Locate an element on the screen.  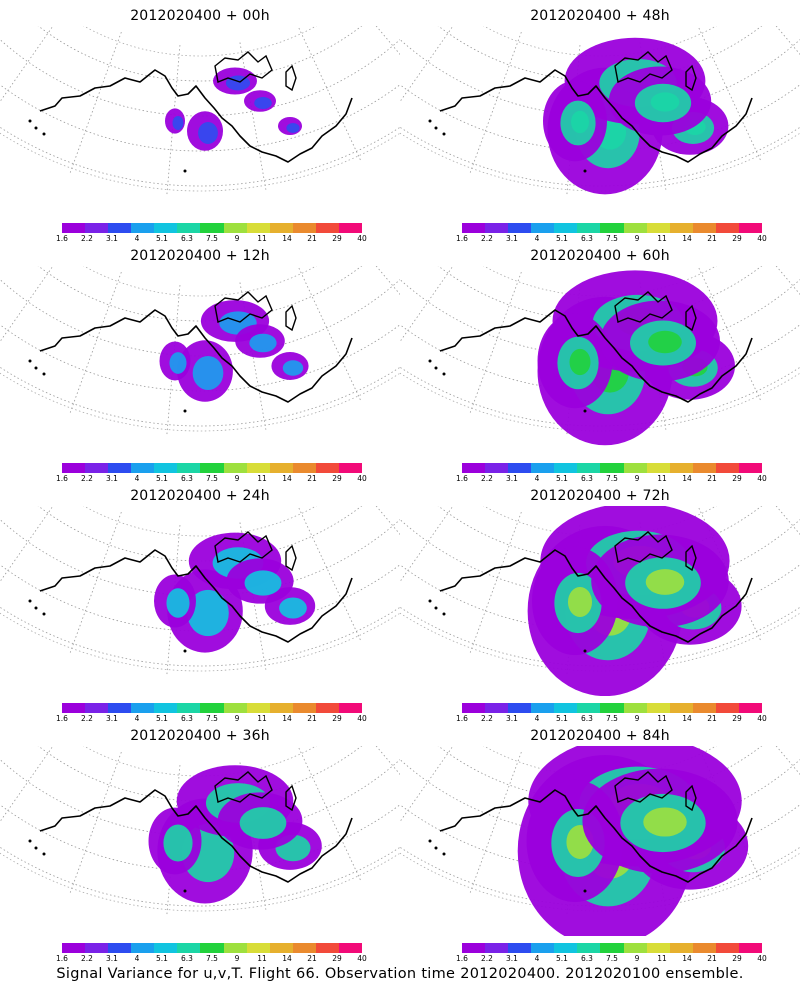
coastline is located at coordinates (196, 116).